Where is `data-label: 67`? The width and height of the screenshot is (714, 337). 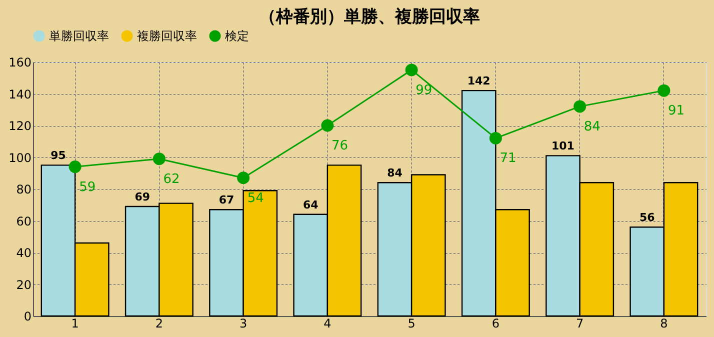 data-label: 67 is located at coordinates (226, 200).